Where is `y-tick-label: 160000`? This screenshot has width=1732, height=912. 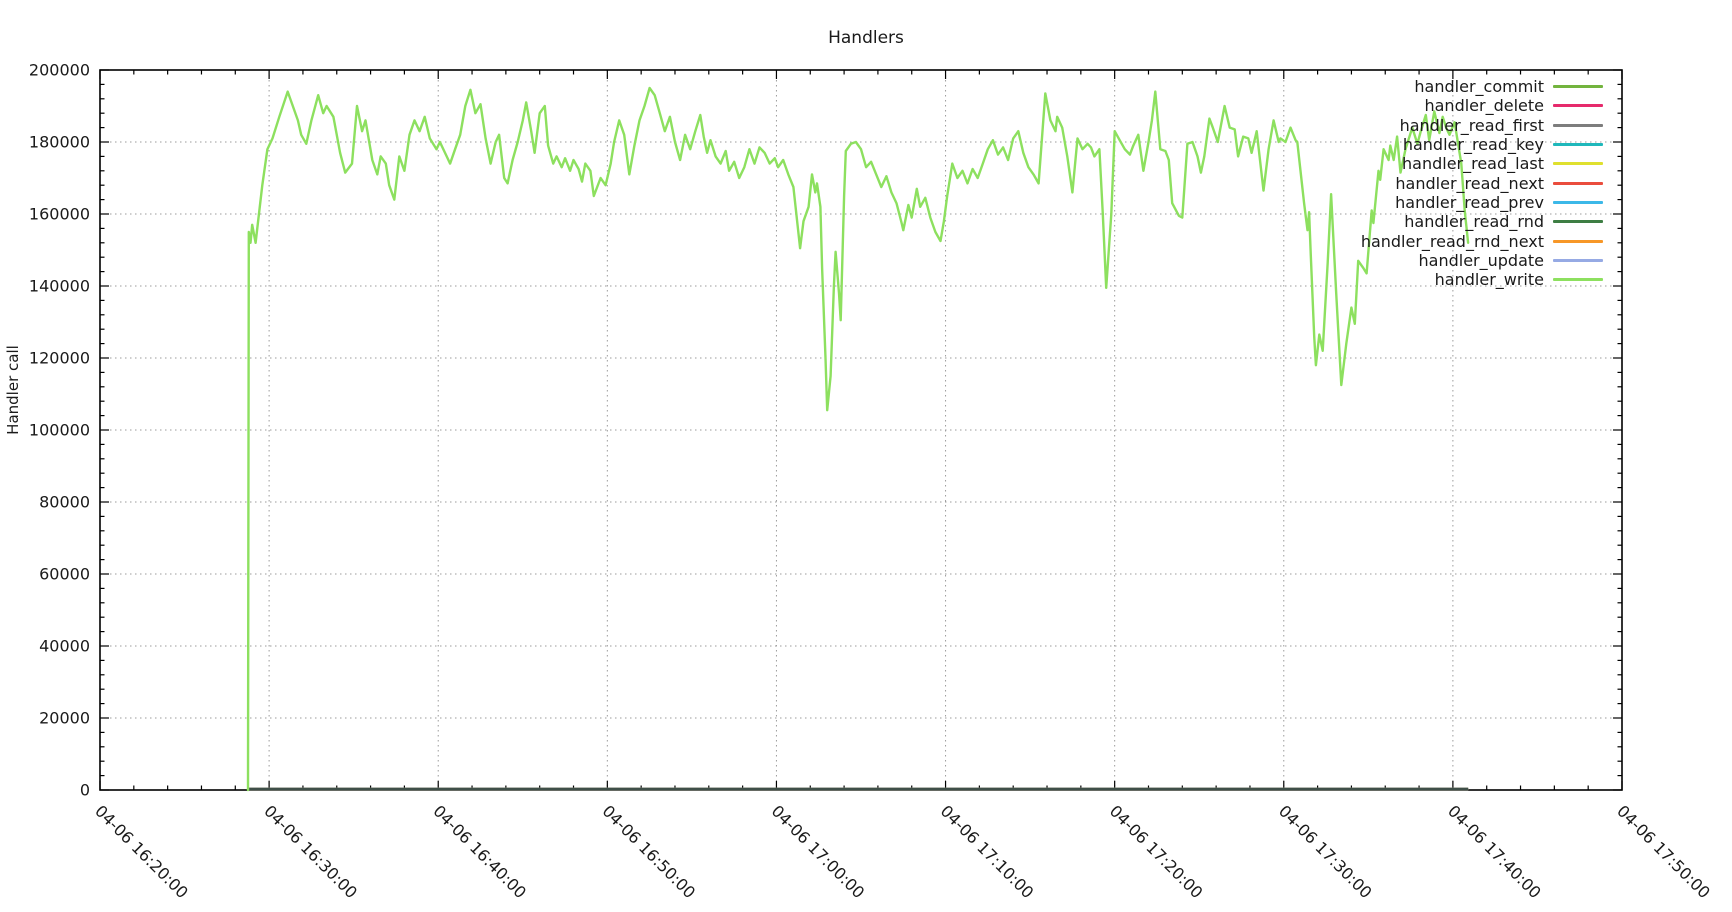
y-tick-label: 160000 is located at coordinates (59, 214).